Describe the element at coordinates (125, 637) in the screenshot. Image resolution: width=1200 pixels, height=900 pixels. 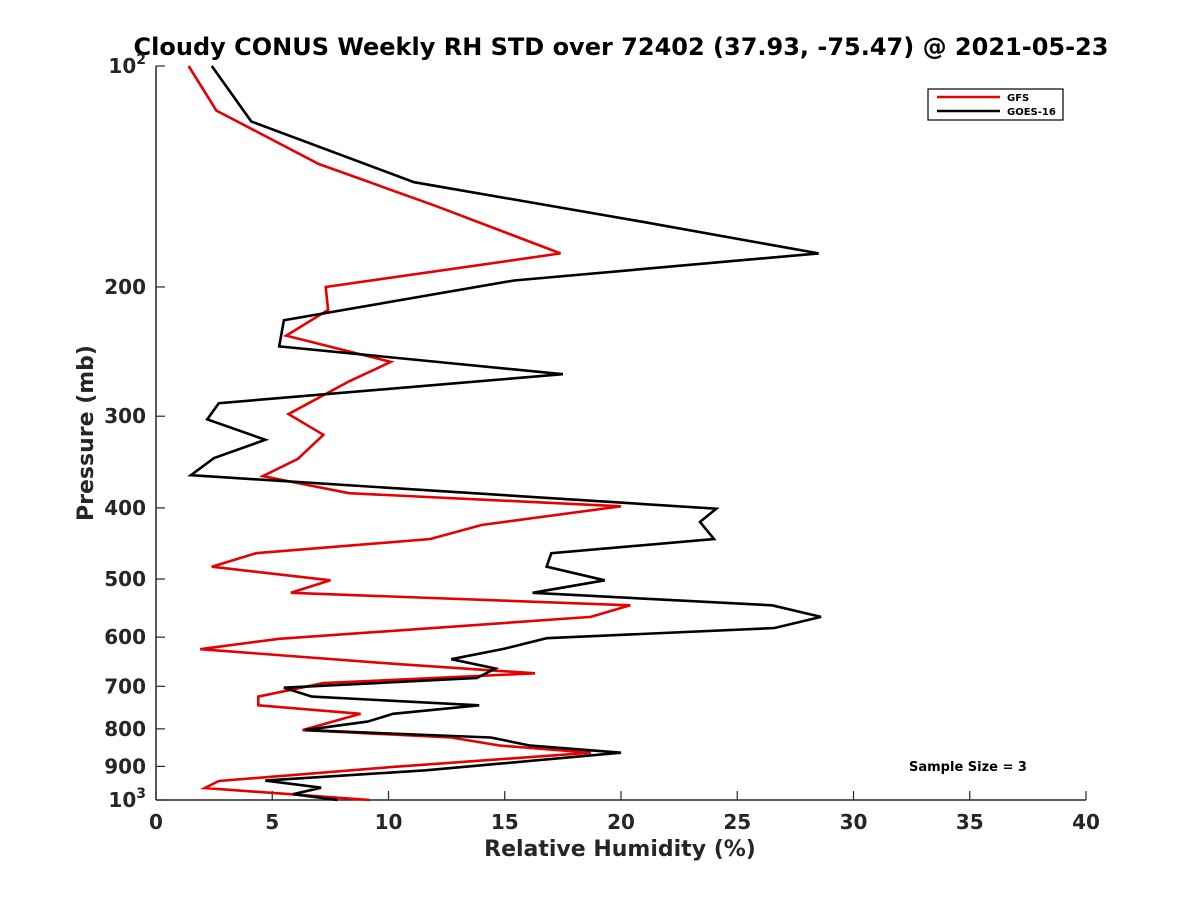
I see `y-tick-label: 600` at that location.